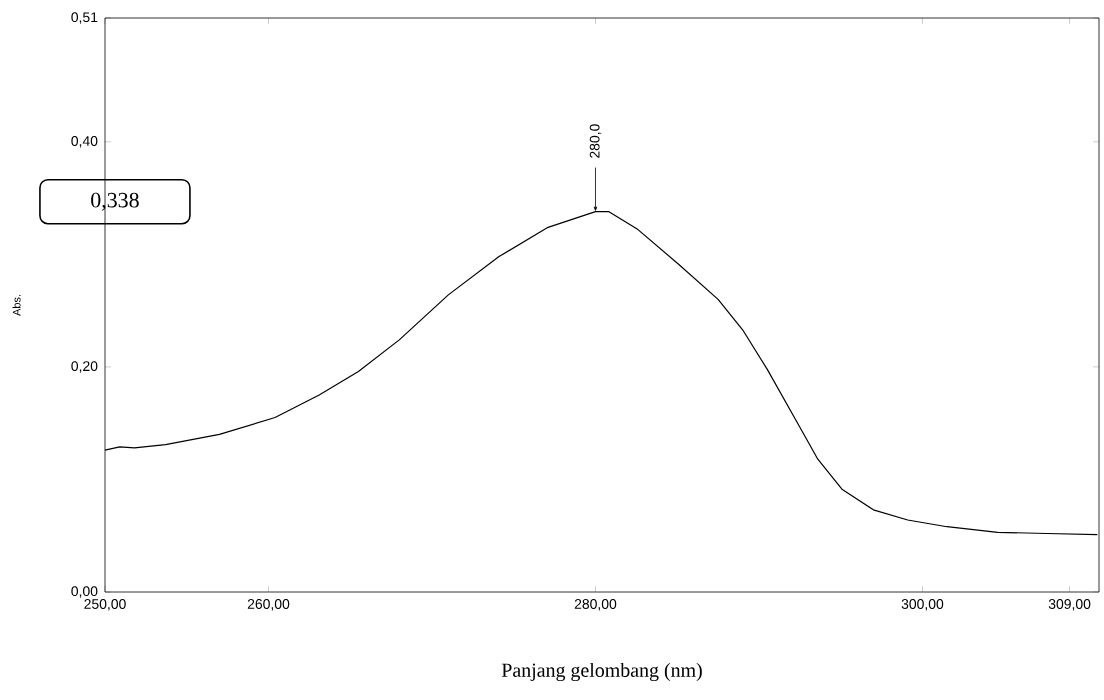 The image size is (1104, 700). Describe the element at coordinates (115, 201) in the screenshot. I see `annotation: 0,338` at that location.